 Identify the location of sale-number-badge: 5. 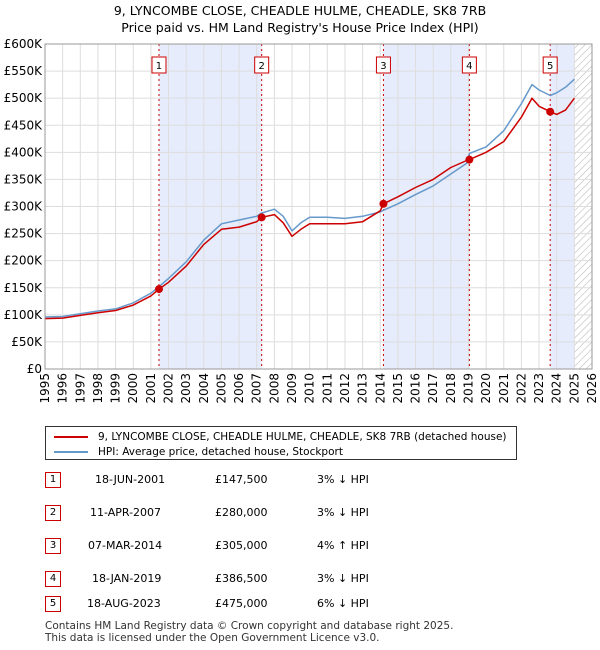
(53, 604).